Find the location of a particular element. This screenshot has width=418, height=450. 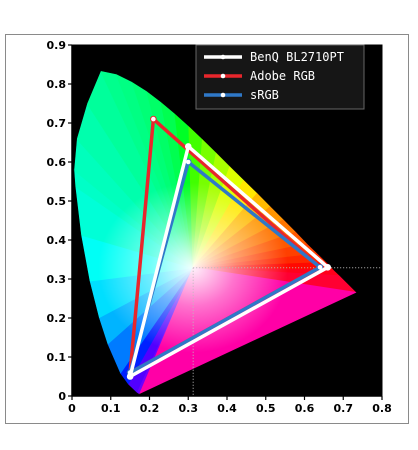

legend-label-adobe-rgb: Adobe RGB is located at coordinates (282, 76).